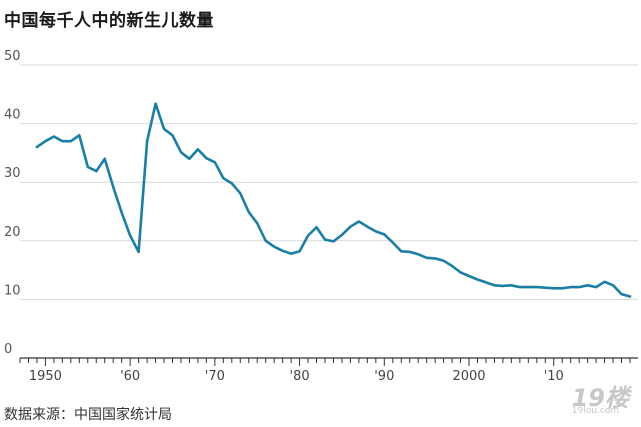  What do you see at coordinates (600, 400) in the screenshot?
I see `site-watermark-logo: 19楼 19lou.com` at bounding box center [600, 400].